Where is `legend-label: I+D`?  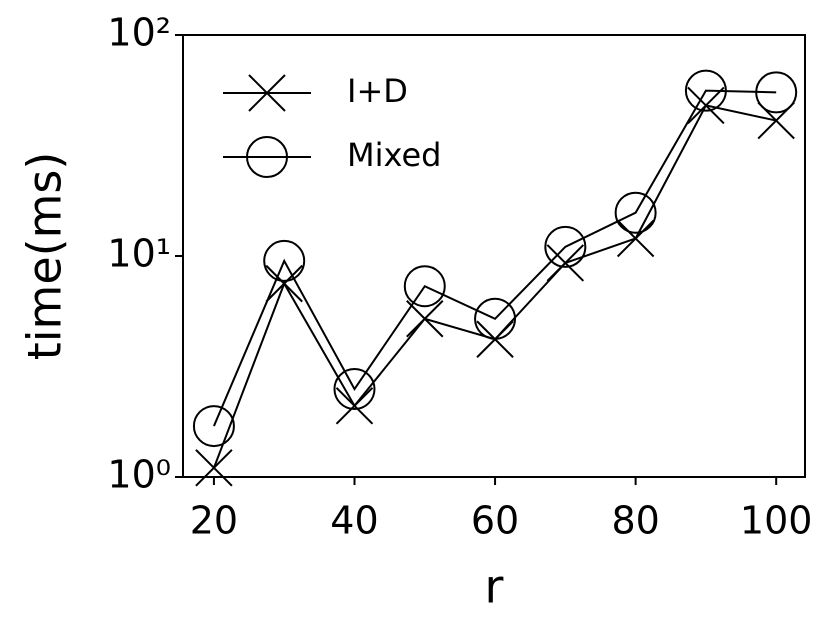
legend-label: I+D is located at coordinates (377, 91).